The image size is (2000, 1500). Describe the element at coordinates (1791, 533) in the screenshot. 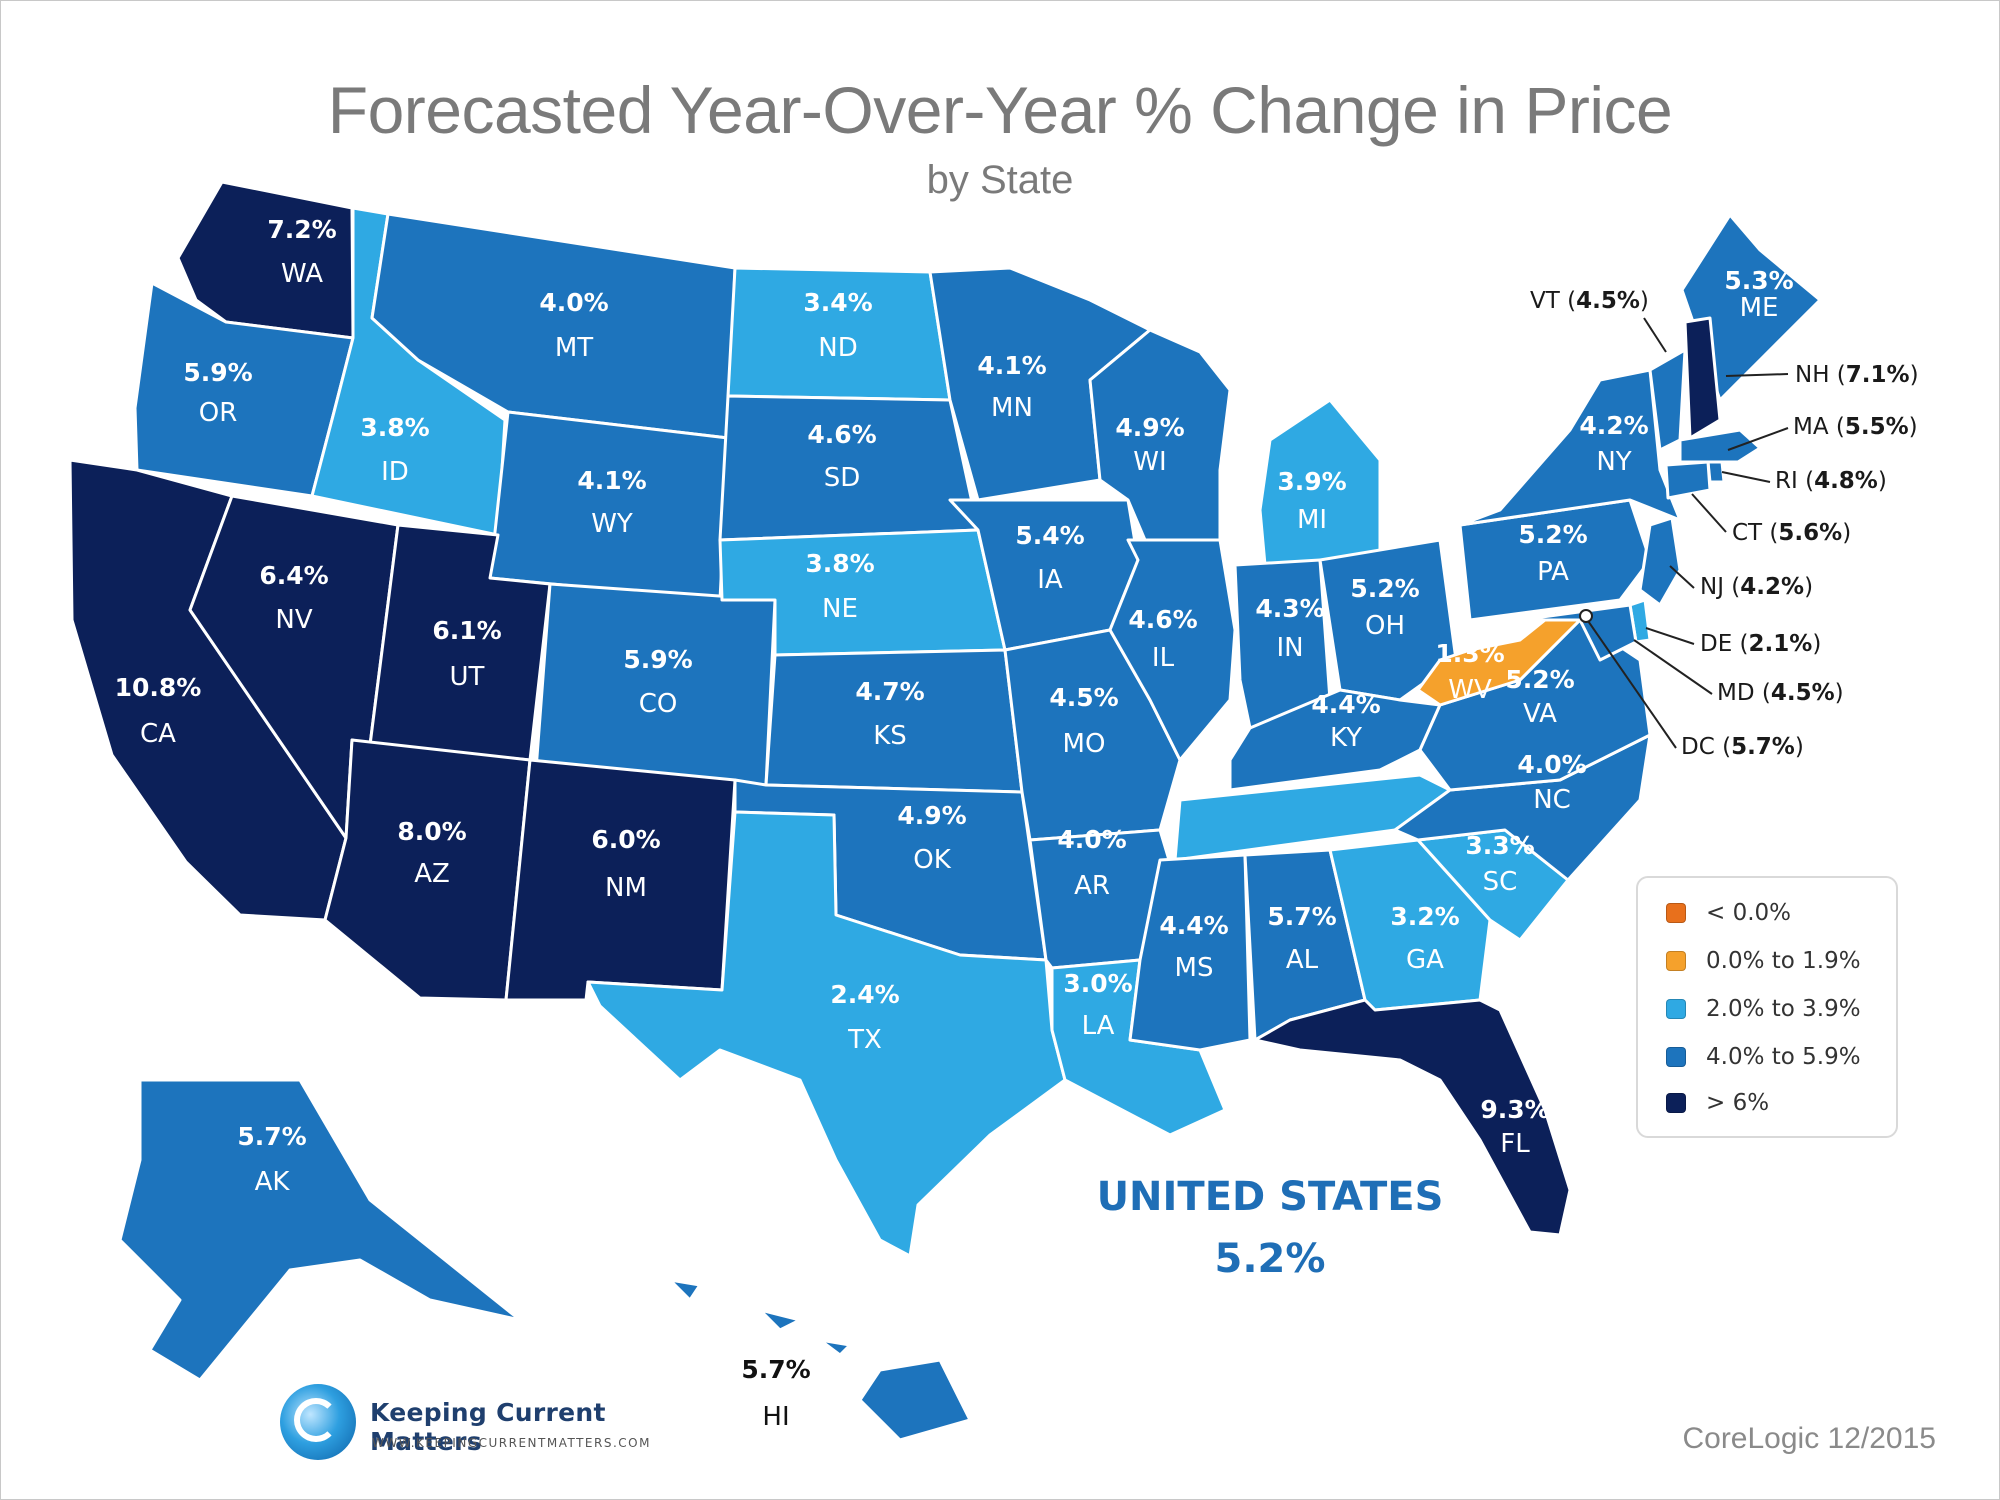

I see `callout-label: CT (5.6%)` at that location.